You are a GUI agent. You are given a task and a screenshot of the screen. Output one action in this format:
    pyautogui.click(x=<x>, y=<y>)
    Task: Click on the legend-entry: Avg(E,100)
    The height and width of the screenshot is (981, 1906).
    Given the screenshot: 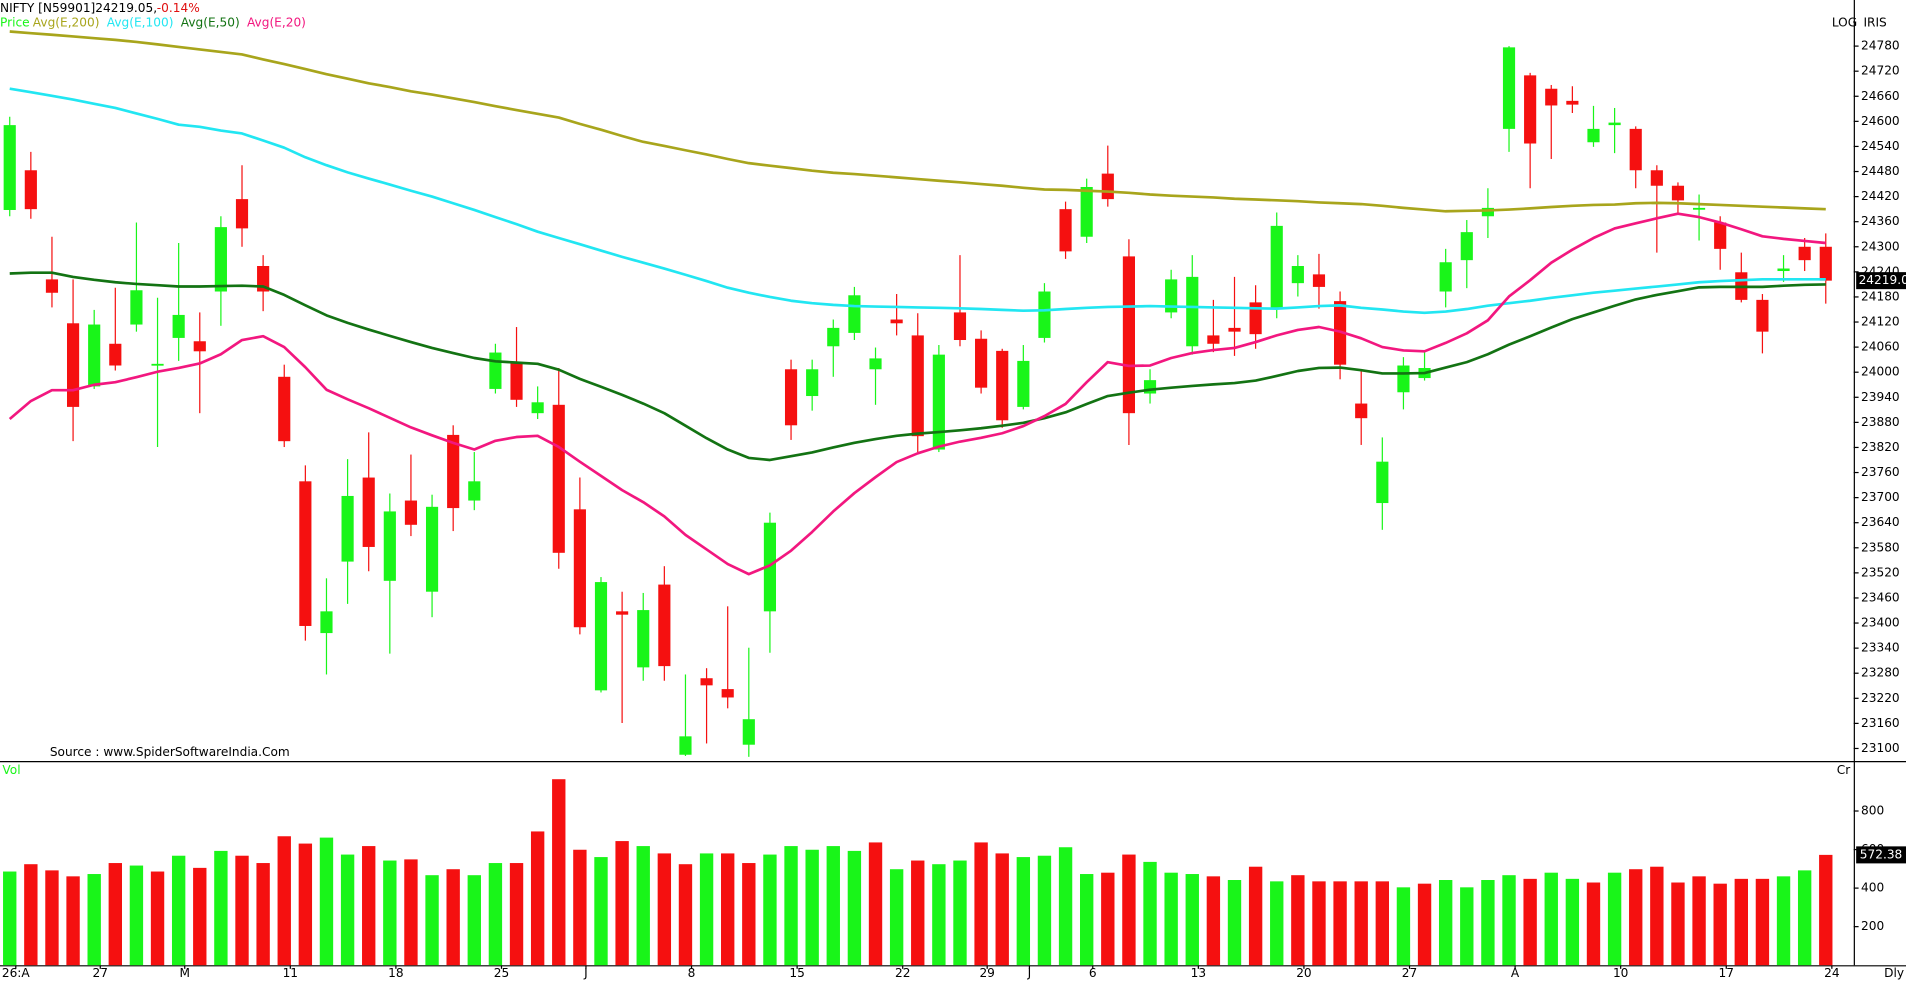 What is the action you would take?
    pyautogui.click(x=140, y=23)
    